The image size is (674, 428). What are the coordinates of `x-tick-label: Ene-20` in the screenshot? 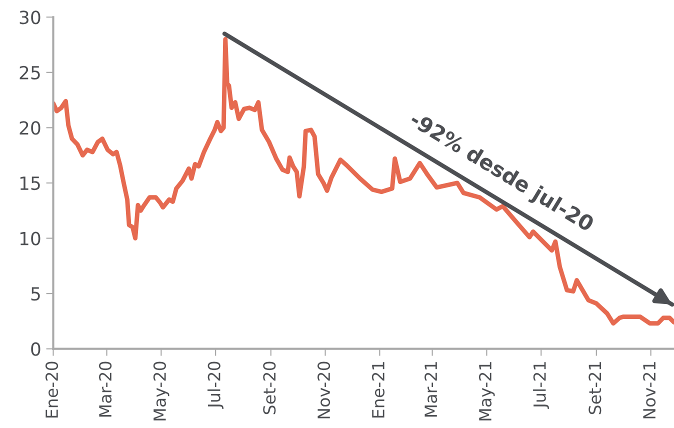 It's located at (51, 390).